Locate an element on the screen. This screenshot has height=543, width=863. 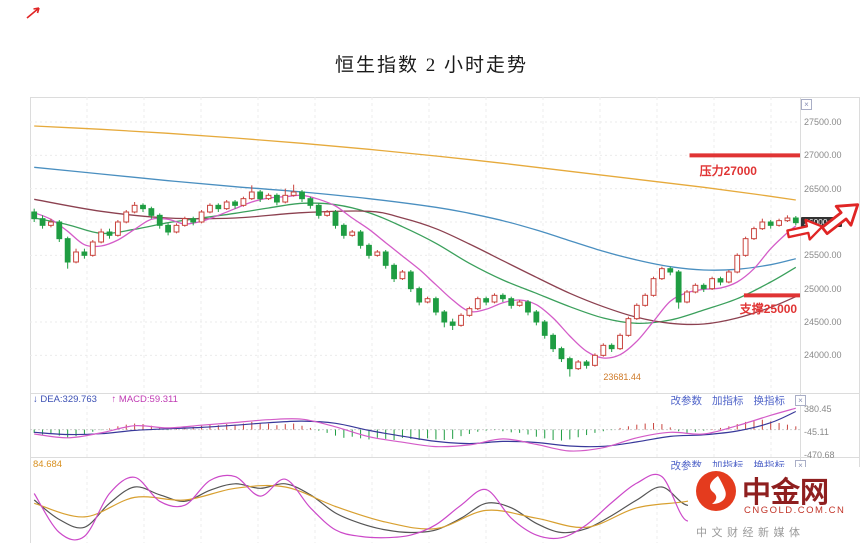
dea-value: ↓ DEA:329.763 is located at coordinates (65, 399).